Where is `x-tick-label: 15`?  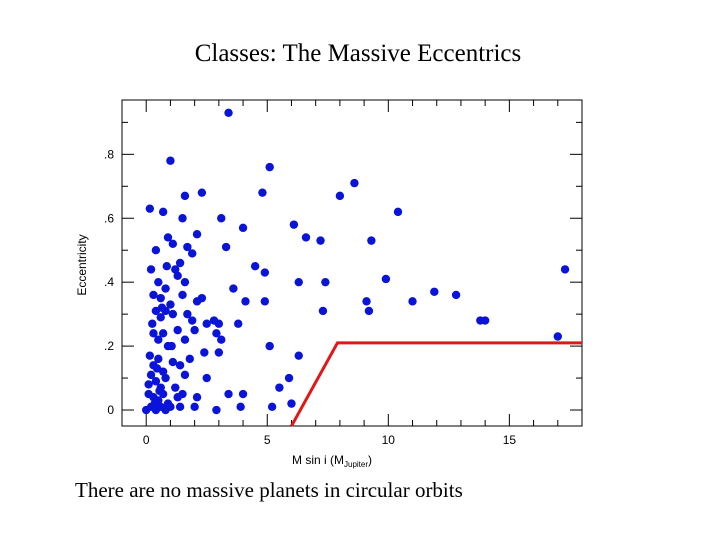
x-tick-label: 15 is located at coordinates (510, 440).